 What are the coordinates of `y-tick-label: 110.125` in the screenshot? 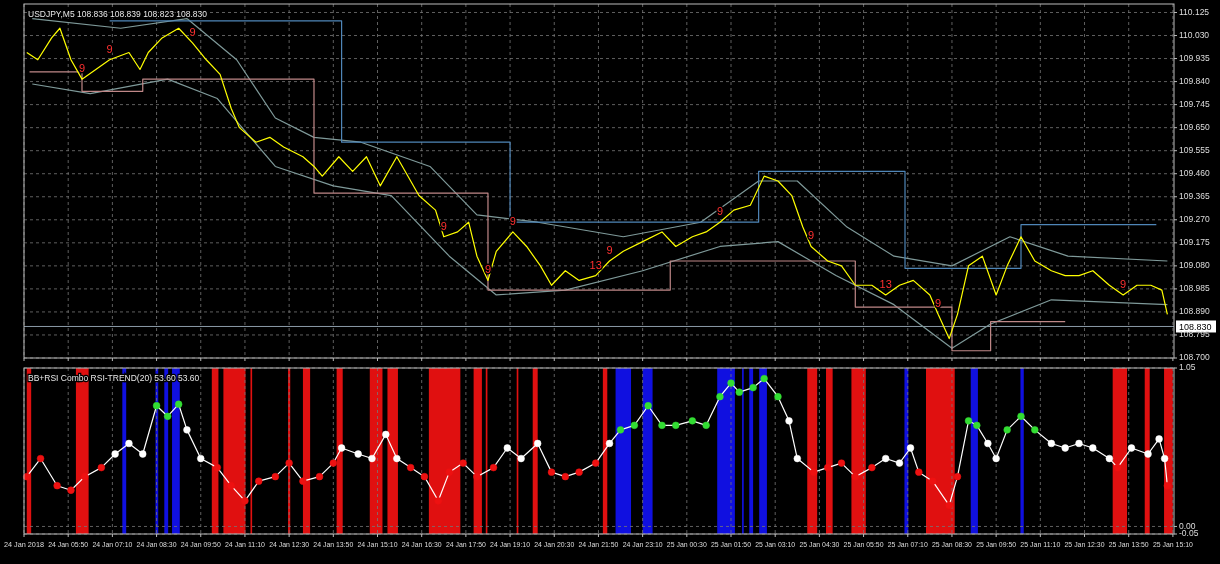 It's located at (1194, 11).